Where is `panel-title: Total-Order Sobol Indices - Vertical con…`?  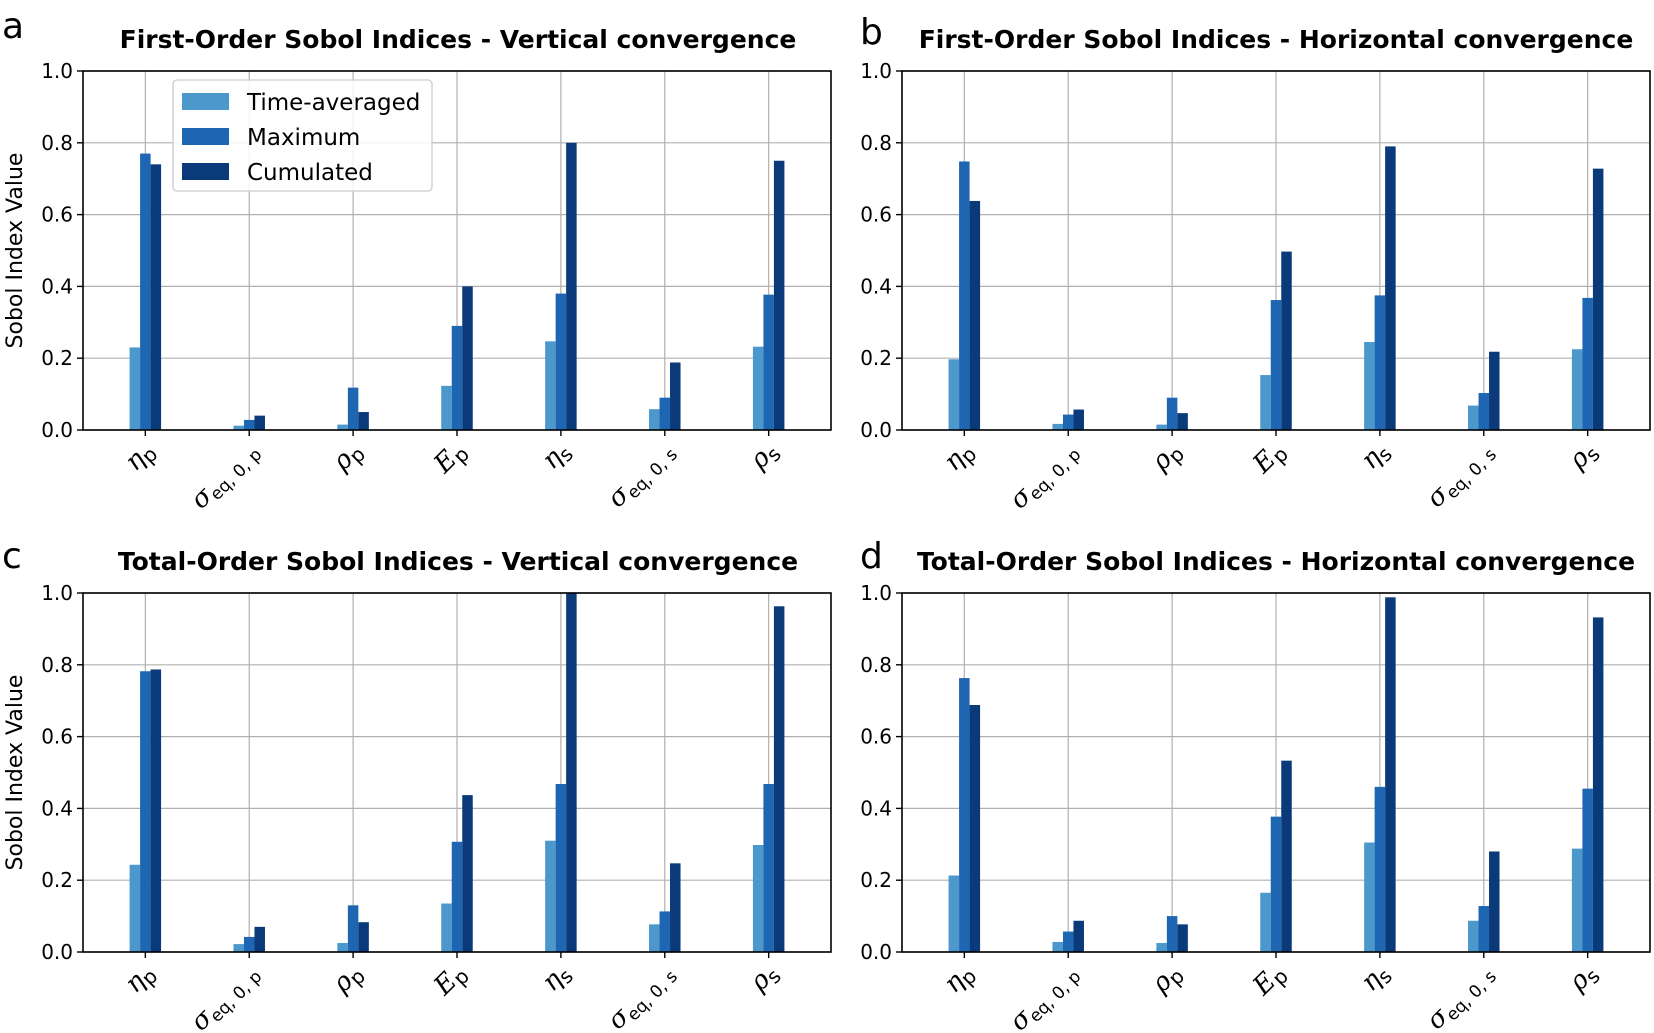 panel-title: Total-Order Sobol Indices - Vertical con… is located at coordinates (458, 561).